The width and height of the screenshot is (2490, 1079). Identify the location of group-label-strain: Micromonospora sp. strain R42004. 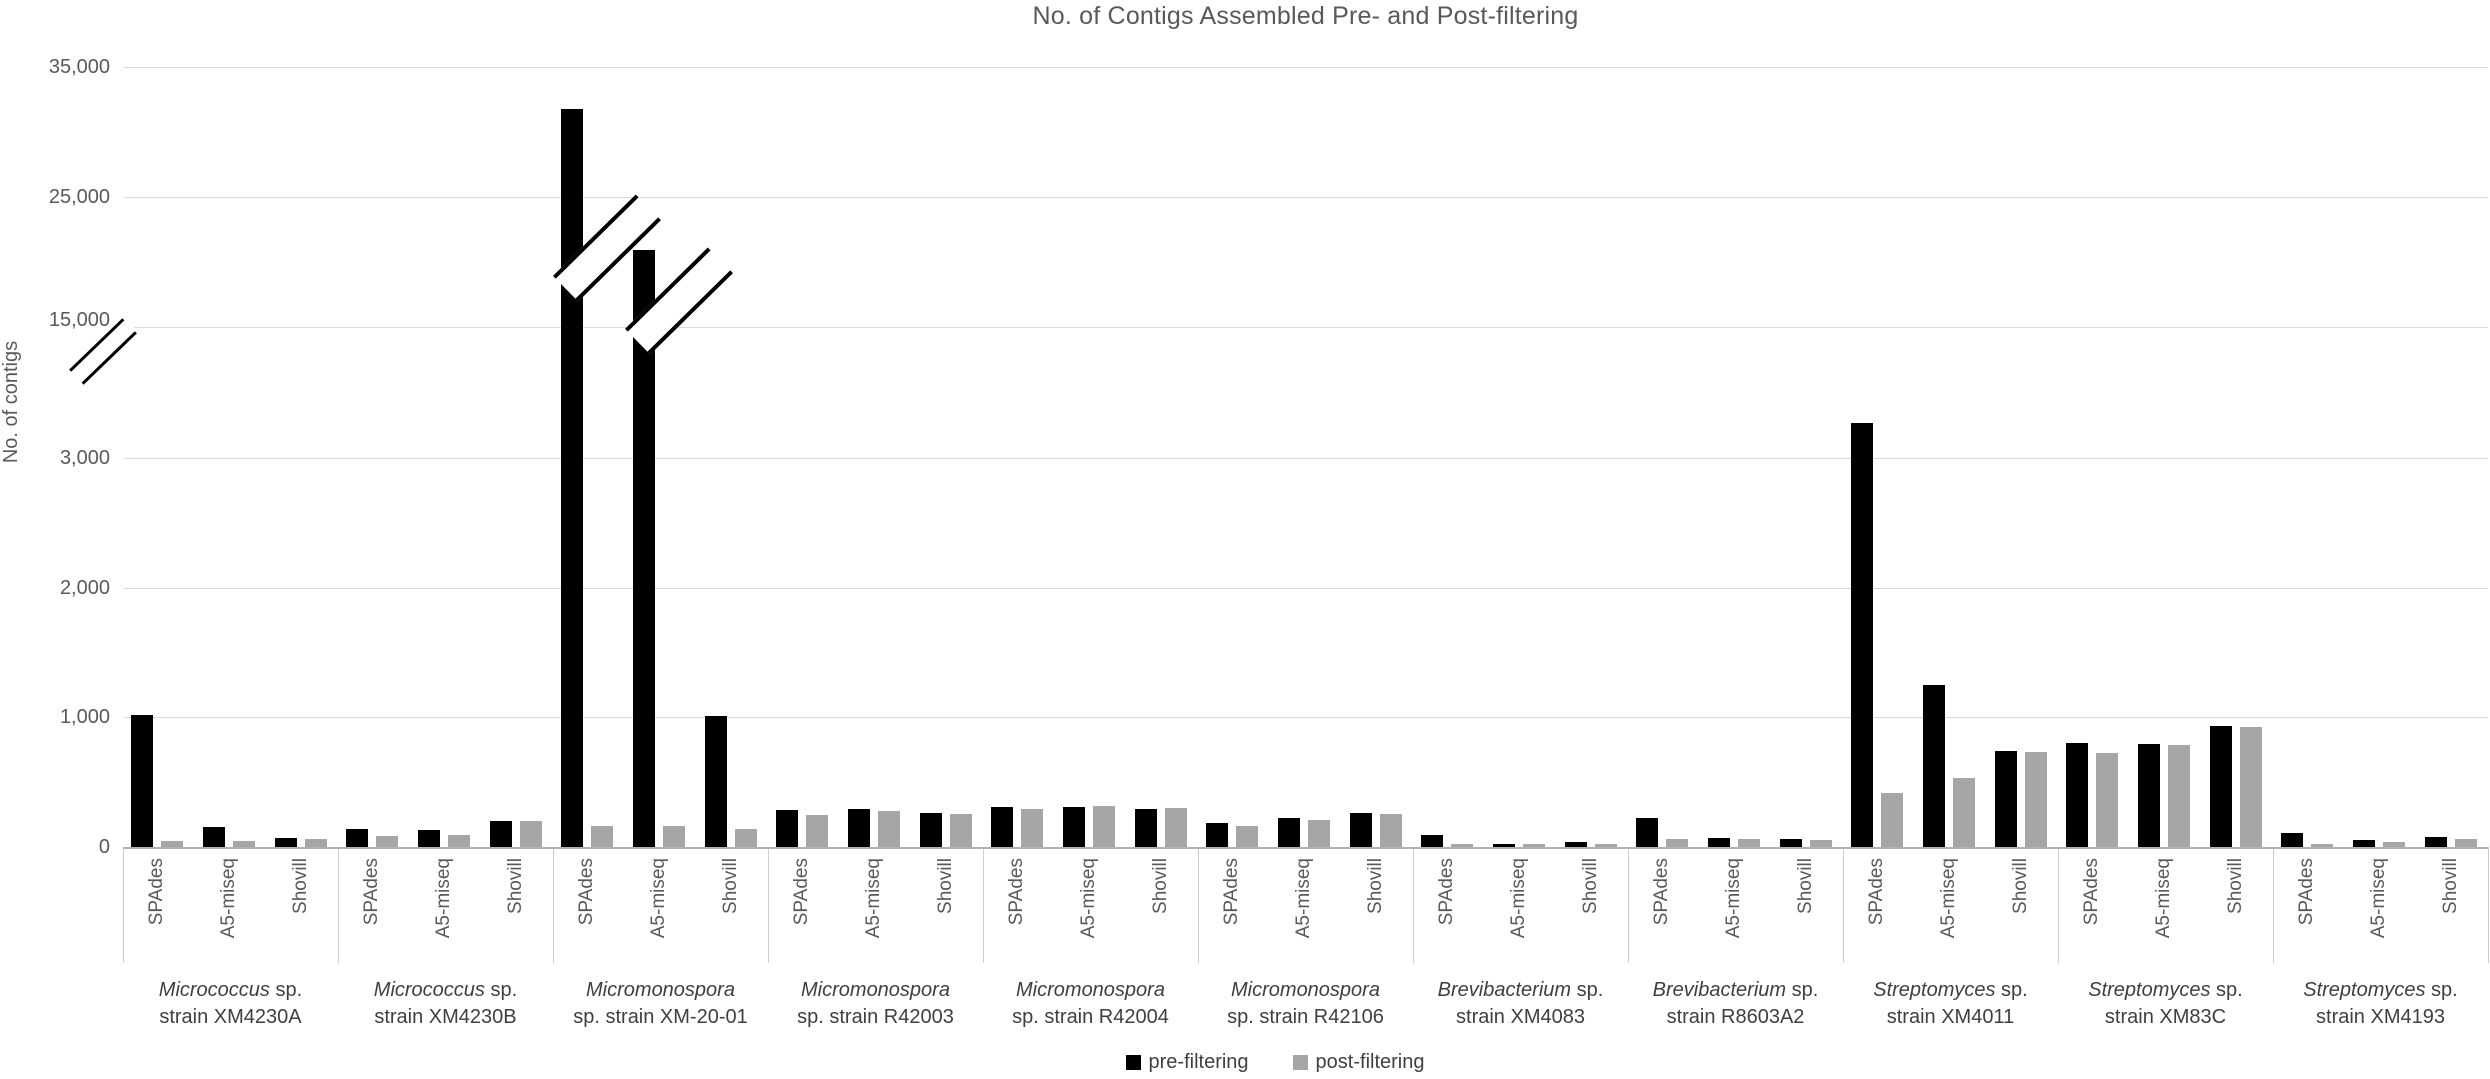
(1090, 1003).